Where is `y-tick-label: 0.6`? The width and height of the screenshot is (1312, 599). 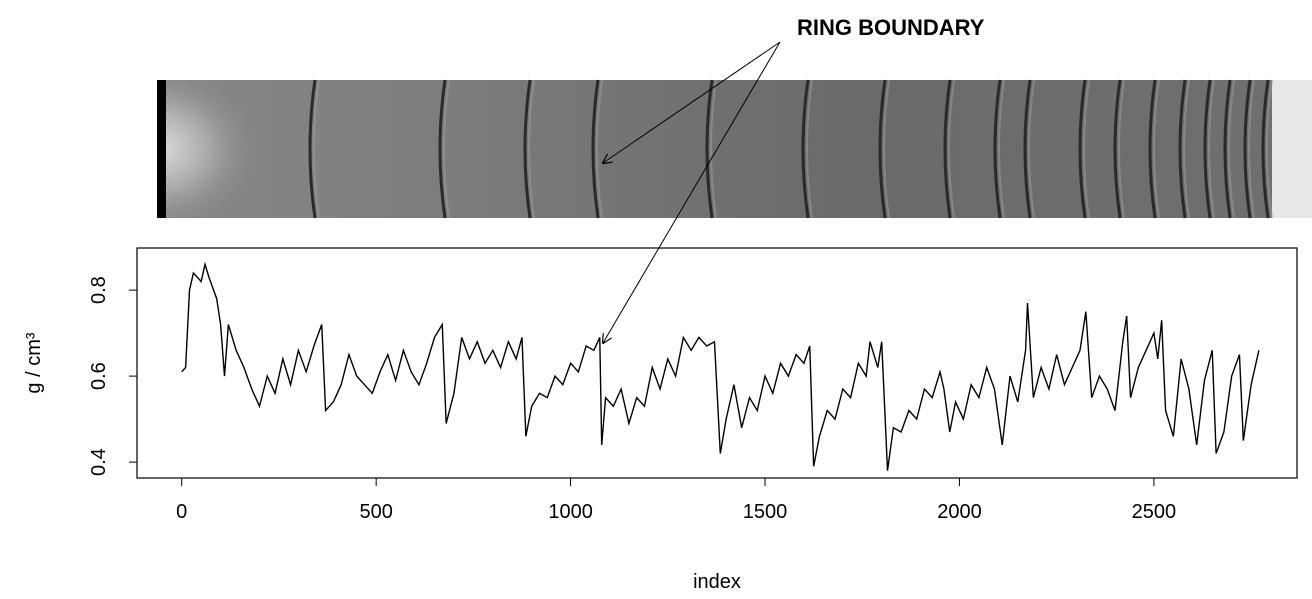 y-tick-label: 0.6 is located at coordinates (99, 376).